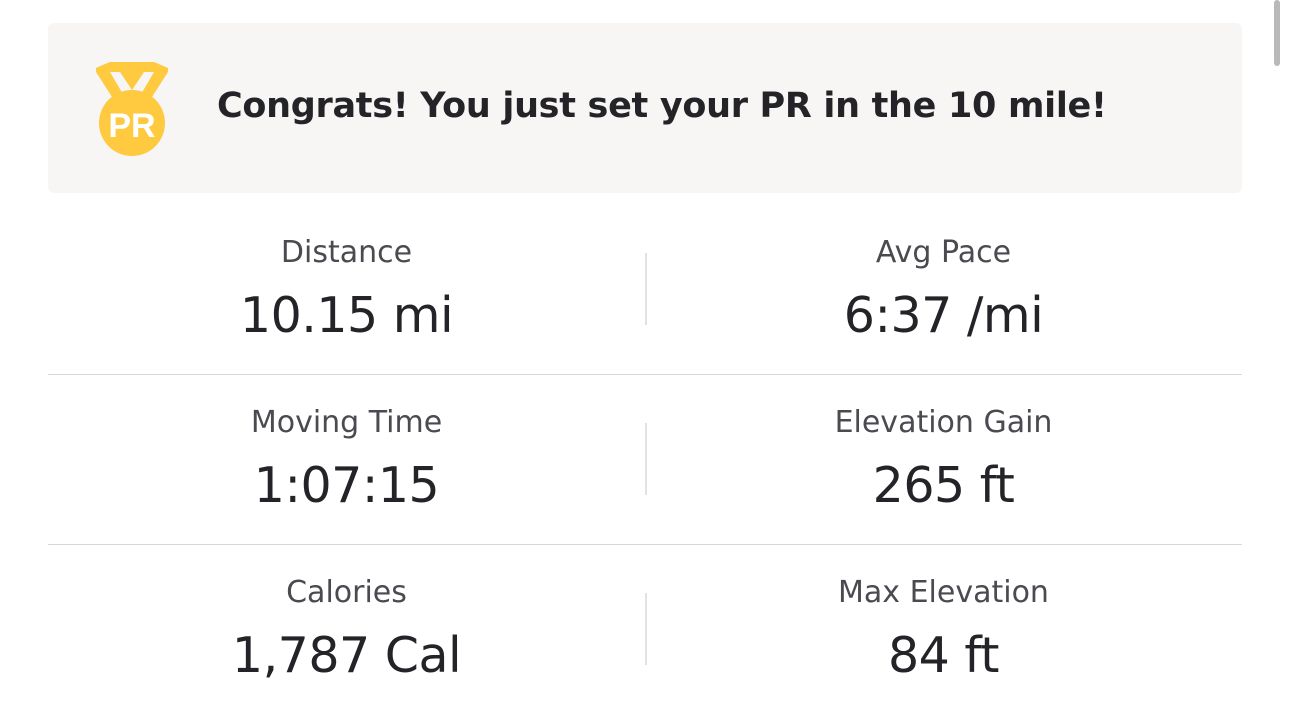  I want to click on stat-moving-time: Moving Time 1:07:15, so click(346, 460).